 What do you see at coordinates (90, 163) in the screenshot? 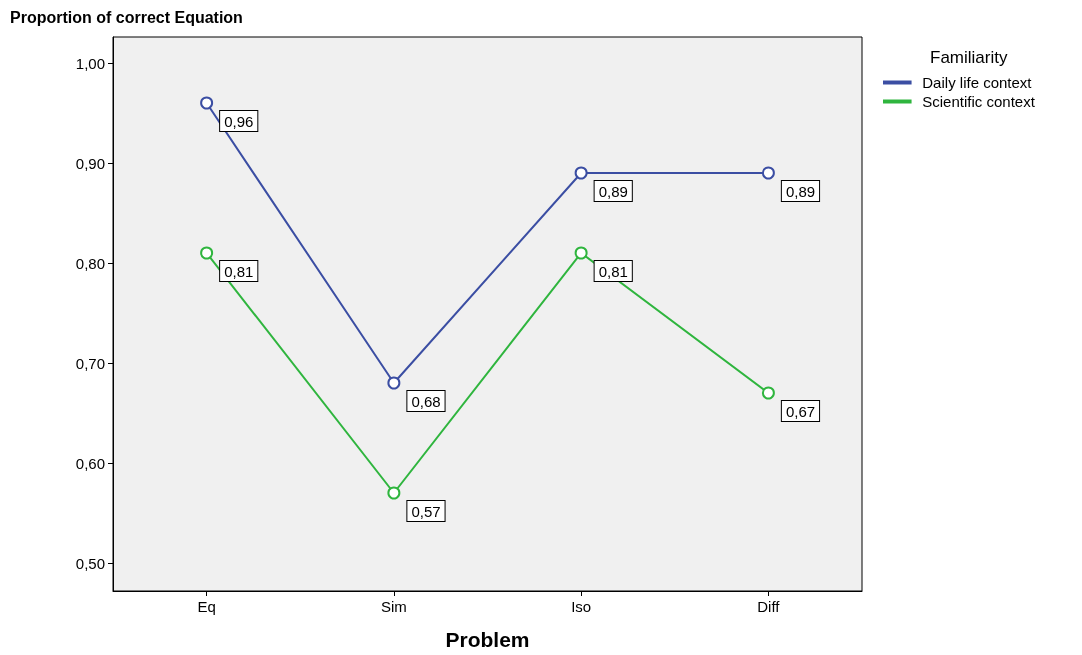
I see `y-tick-label: 0,90` at bounding box center [90, 163].